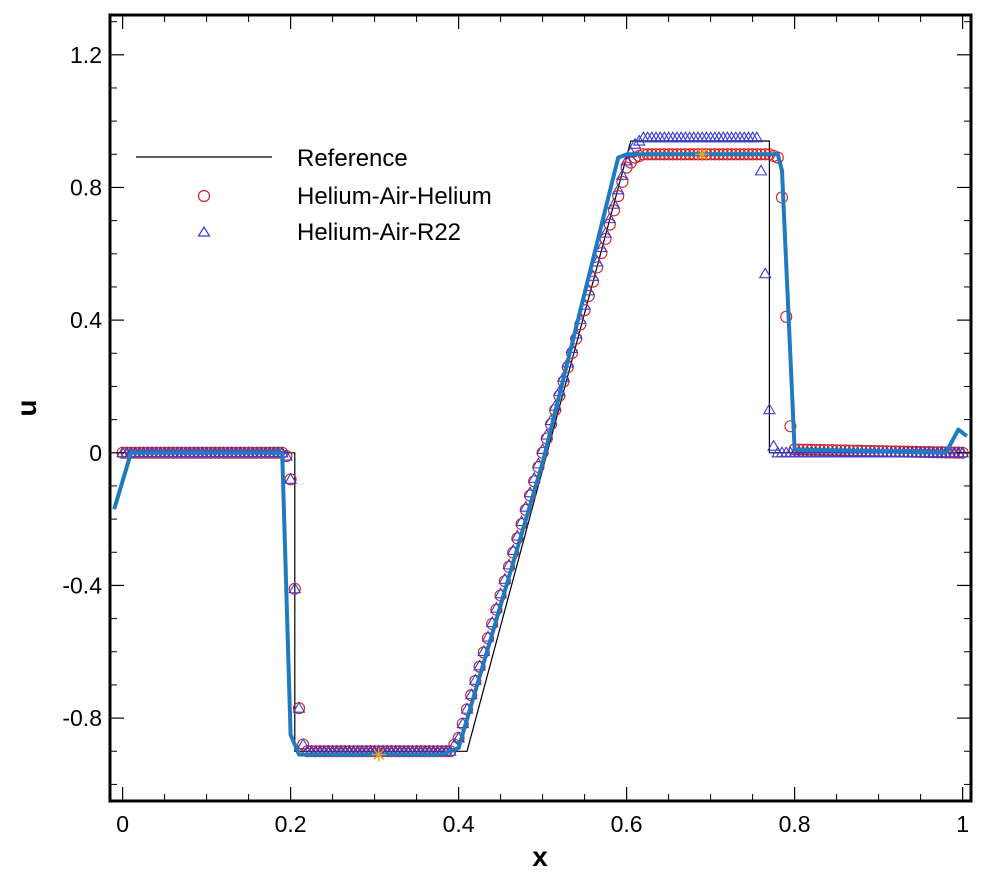 The width and height of the screenshot is (995, 883). What do you see at coordinates (86, 320) in the screenshot?
I see `y-tick-label: 0.4` at bounding box center [86, 320].